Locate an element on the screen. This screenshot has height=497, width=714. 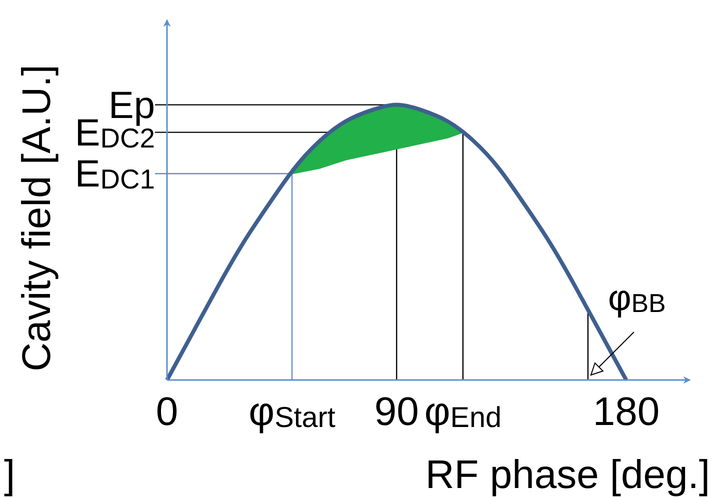
x-tick-label: 0 is located at coordinates (167, 412).